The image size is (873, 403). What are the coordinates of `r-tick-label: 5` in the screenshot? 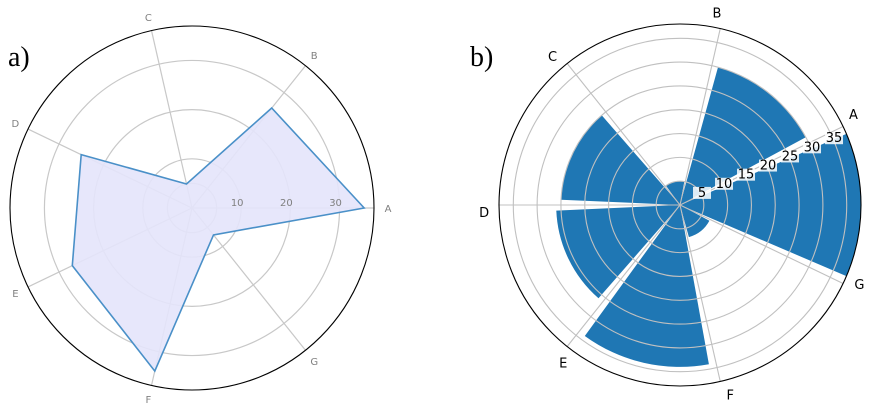 It's located at (702, 193).